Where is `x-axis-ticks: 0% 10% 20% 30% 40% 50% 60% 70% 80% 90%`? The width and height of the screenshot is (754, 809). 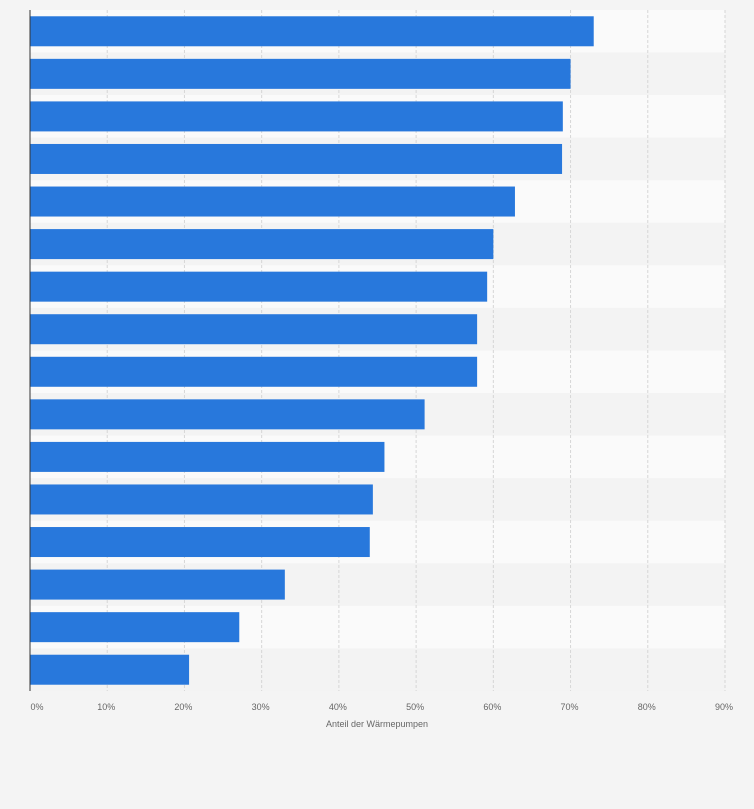
x-axis-ticks: 0% 10% 20% 30% 40% 50% 60% 70% 80% 90% is located at coordinates (381, 707).